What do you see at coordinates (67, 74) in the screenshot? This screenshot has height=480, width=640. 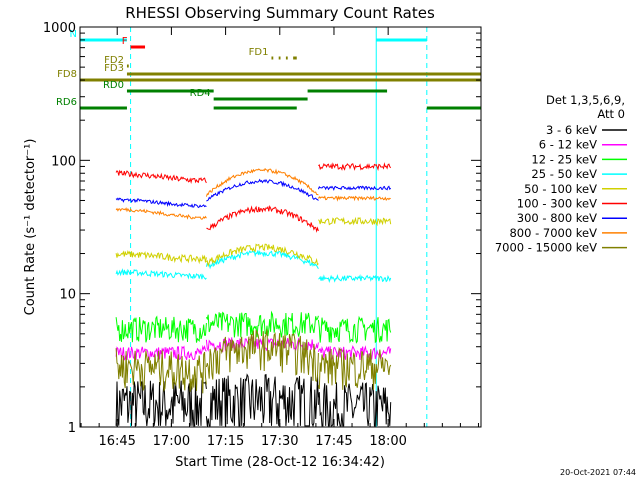 I see `flag-label-fd8: FD8` at bounding box center [67, 74].